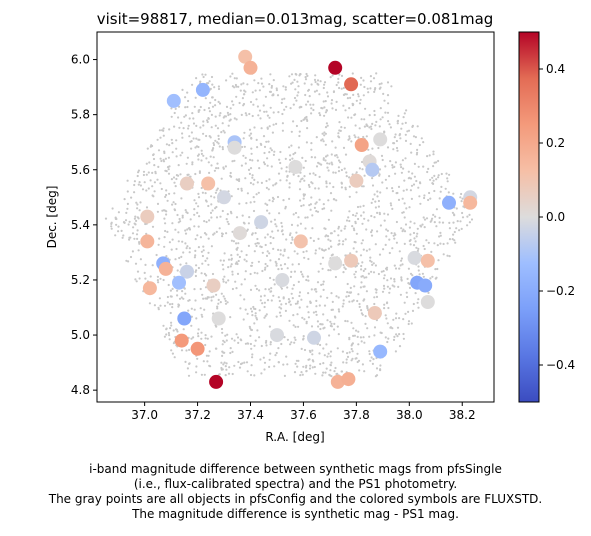  I want to click on fluxstd-point, so click(425, 285).